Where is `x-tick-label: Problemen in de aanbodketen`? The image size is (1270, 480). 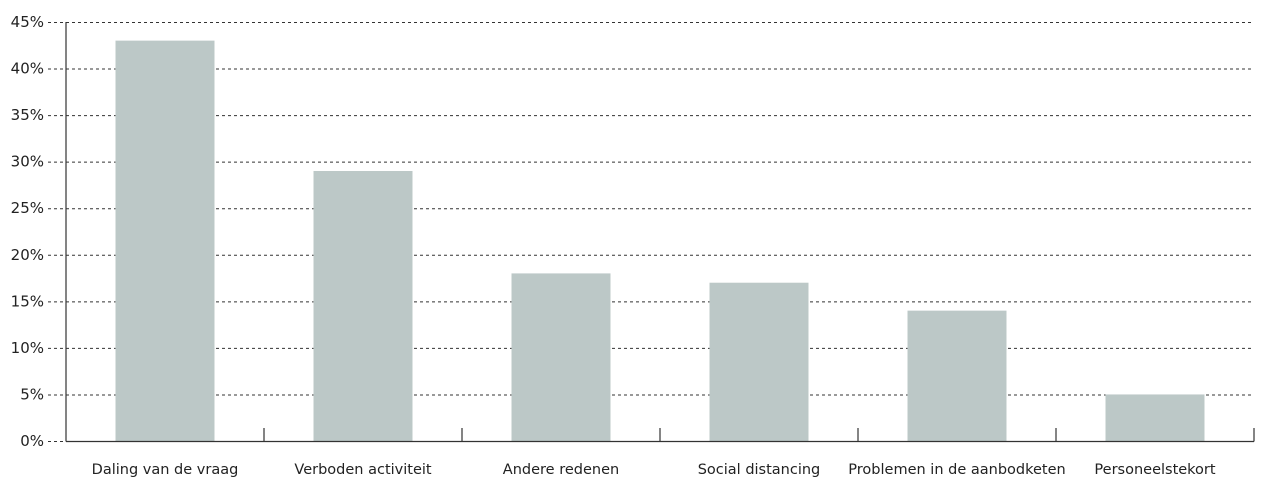
x-tick-label: Problemen in de aanbodketen is located at coordinates (956, 470).